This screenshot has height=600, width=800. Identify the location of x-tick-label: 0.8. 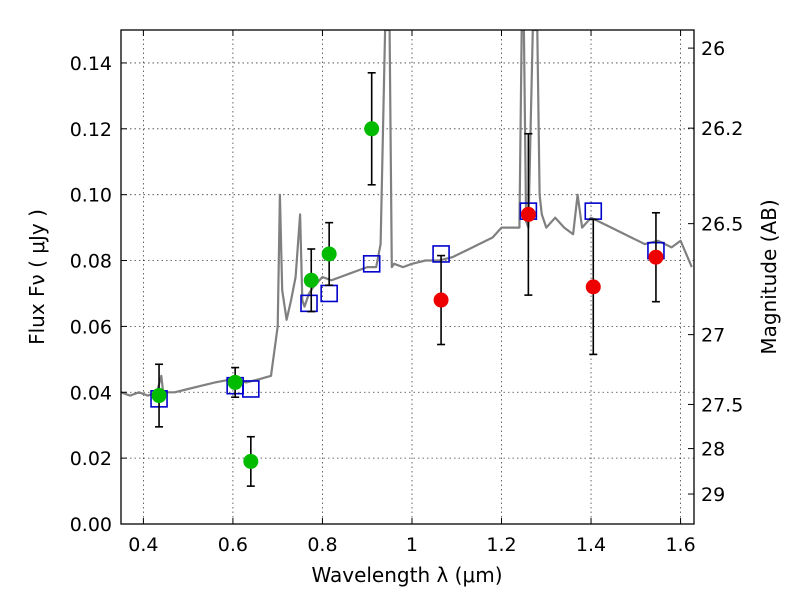
(322, 545).